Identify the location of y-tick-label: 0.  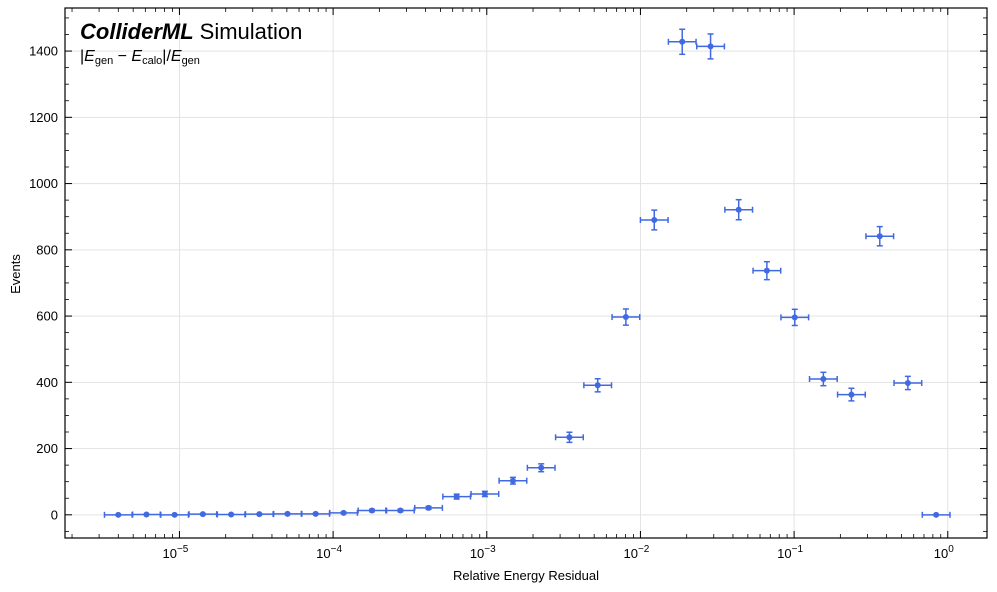
(54, 514).